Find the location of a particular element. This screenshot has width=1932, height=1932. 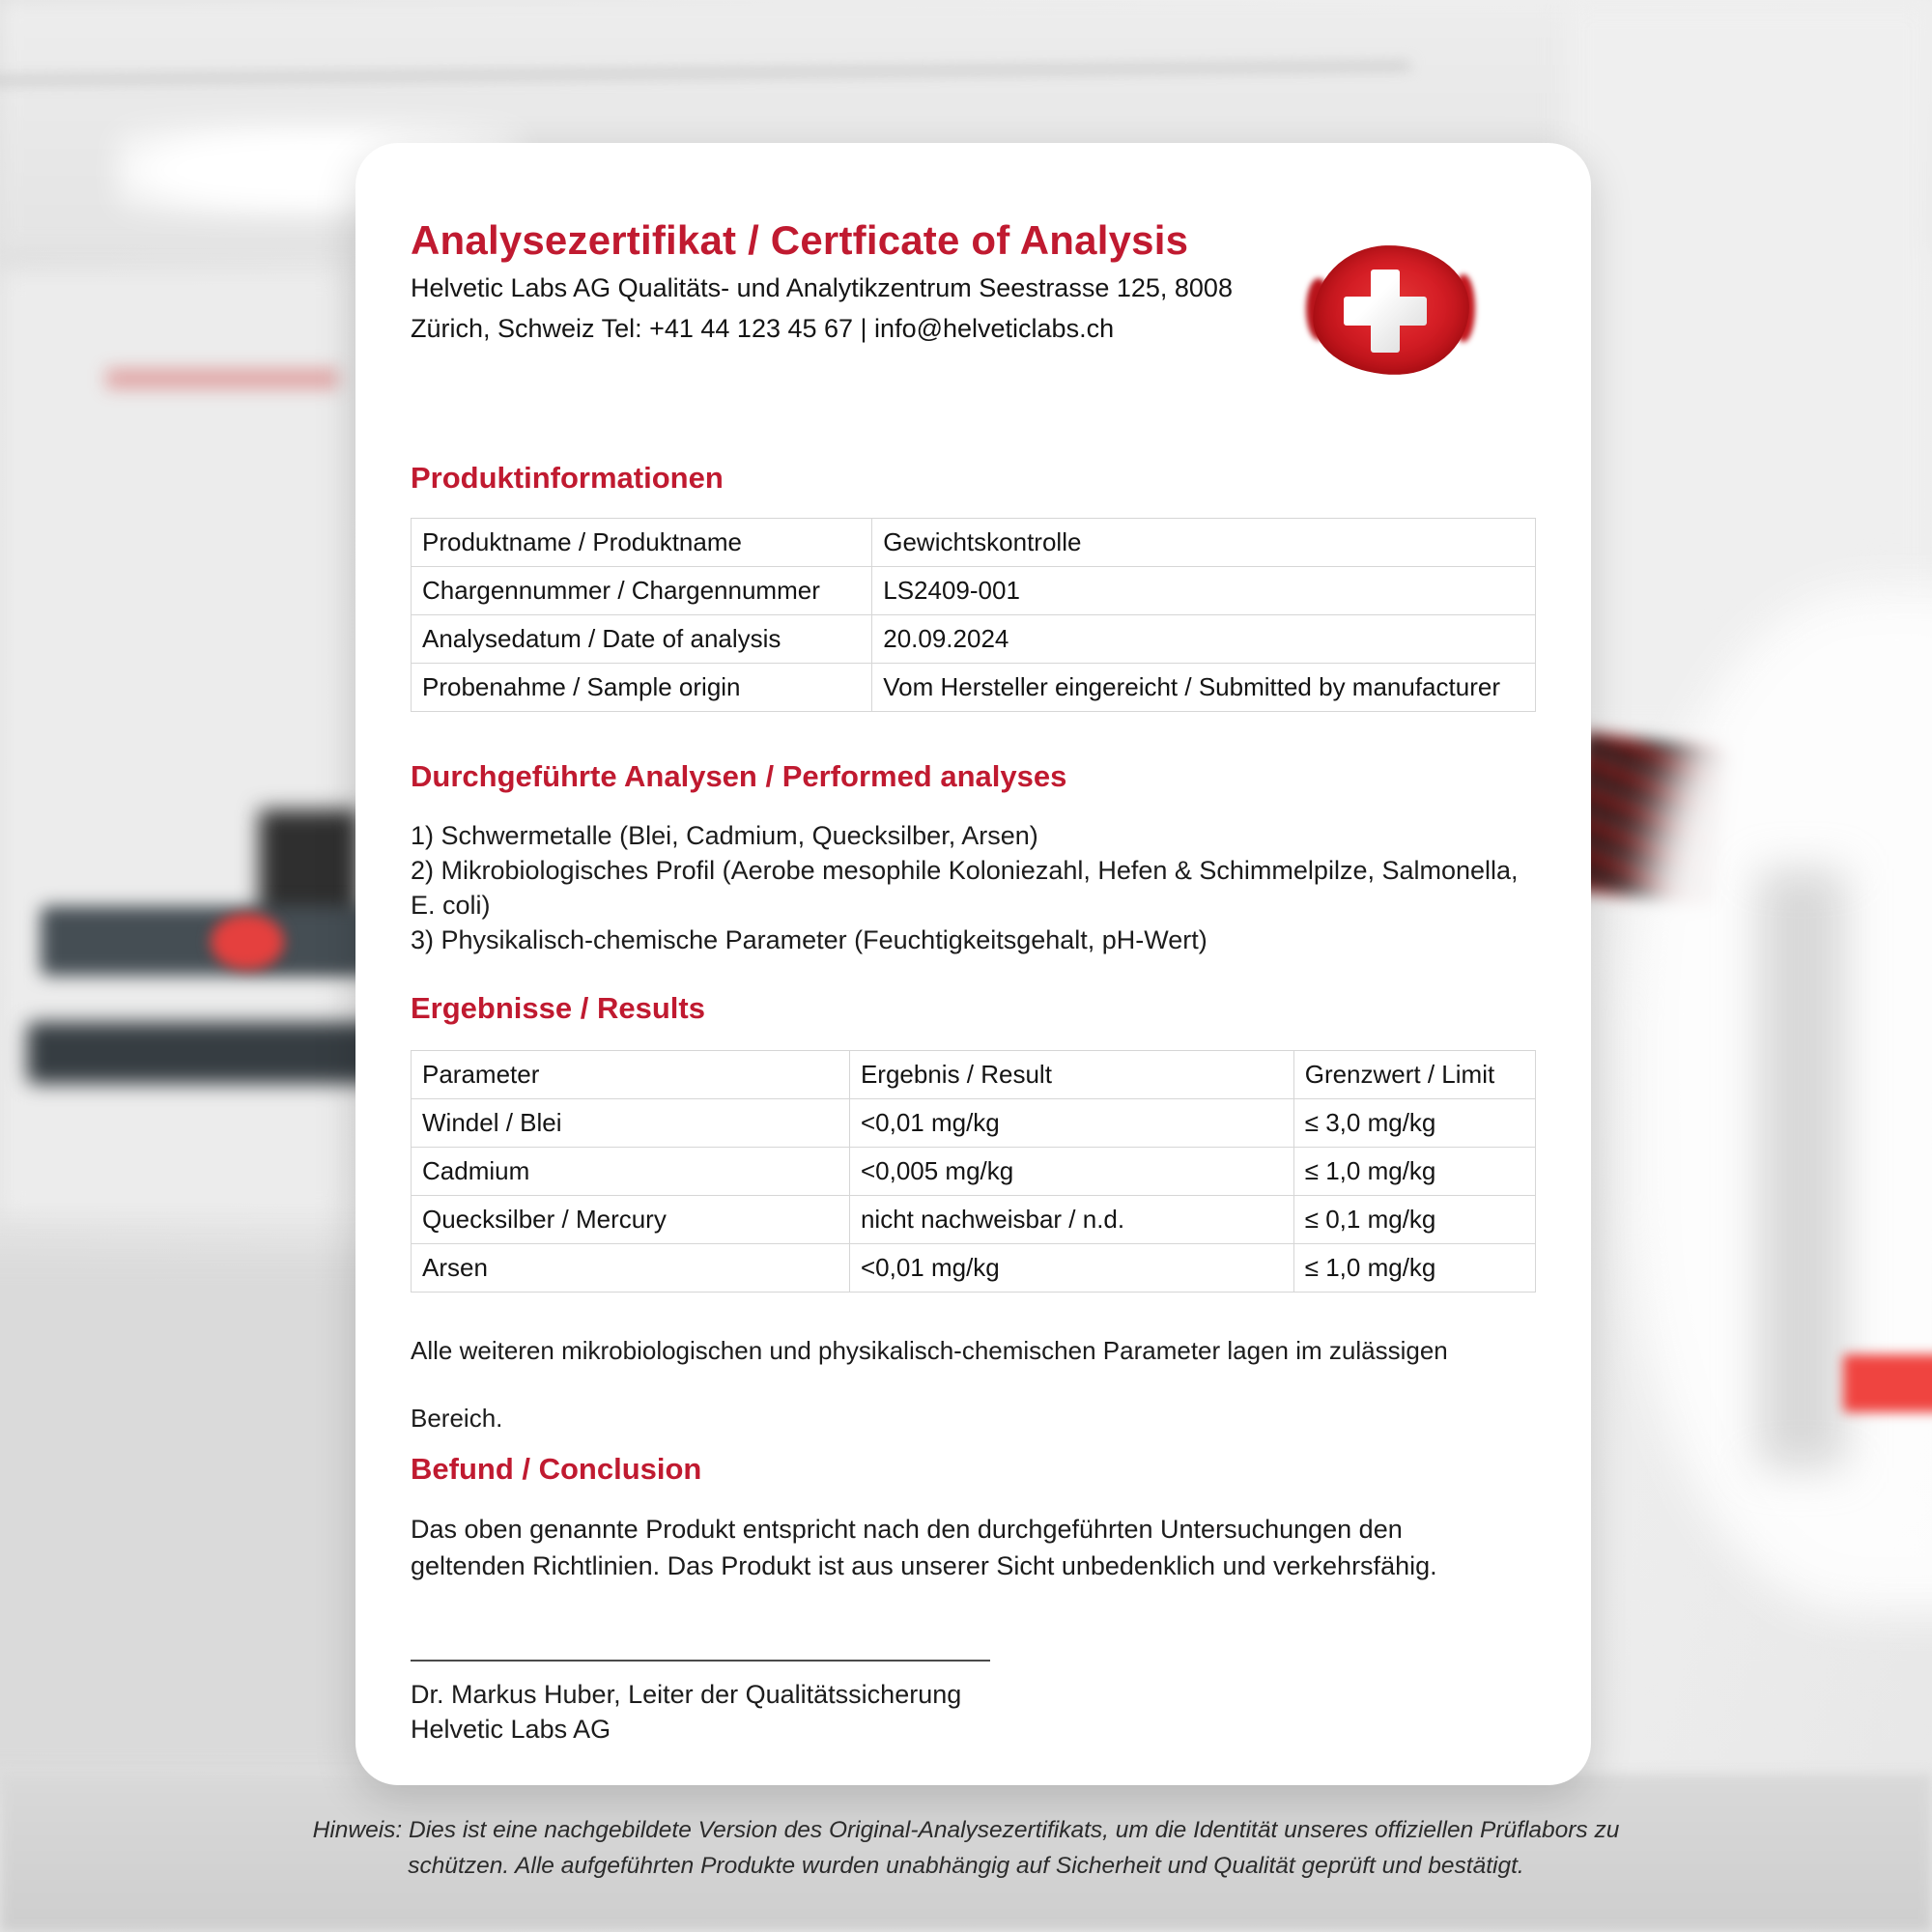

bg-floor is located at coordinates (966, 1853).